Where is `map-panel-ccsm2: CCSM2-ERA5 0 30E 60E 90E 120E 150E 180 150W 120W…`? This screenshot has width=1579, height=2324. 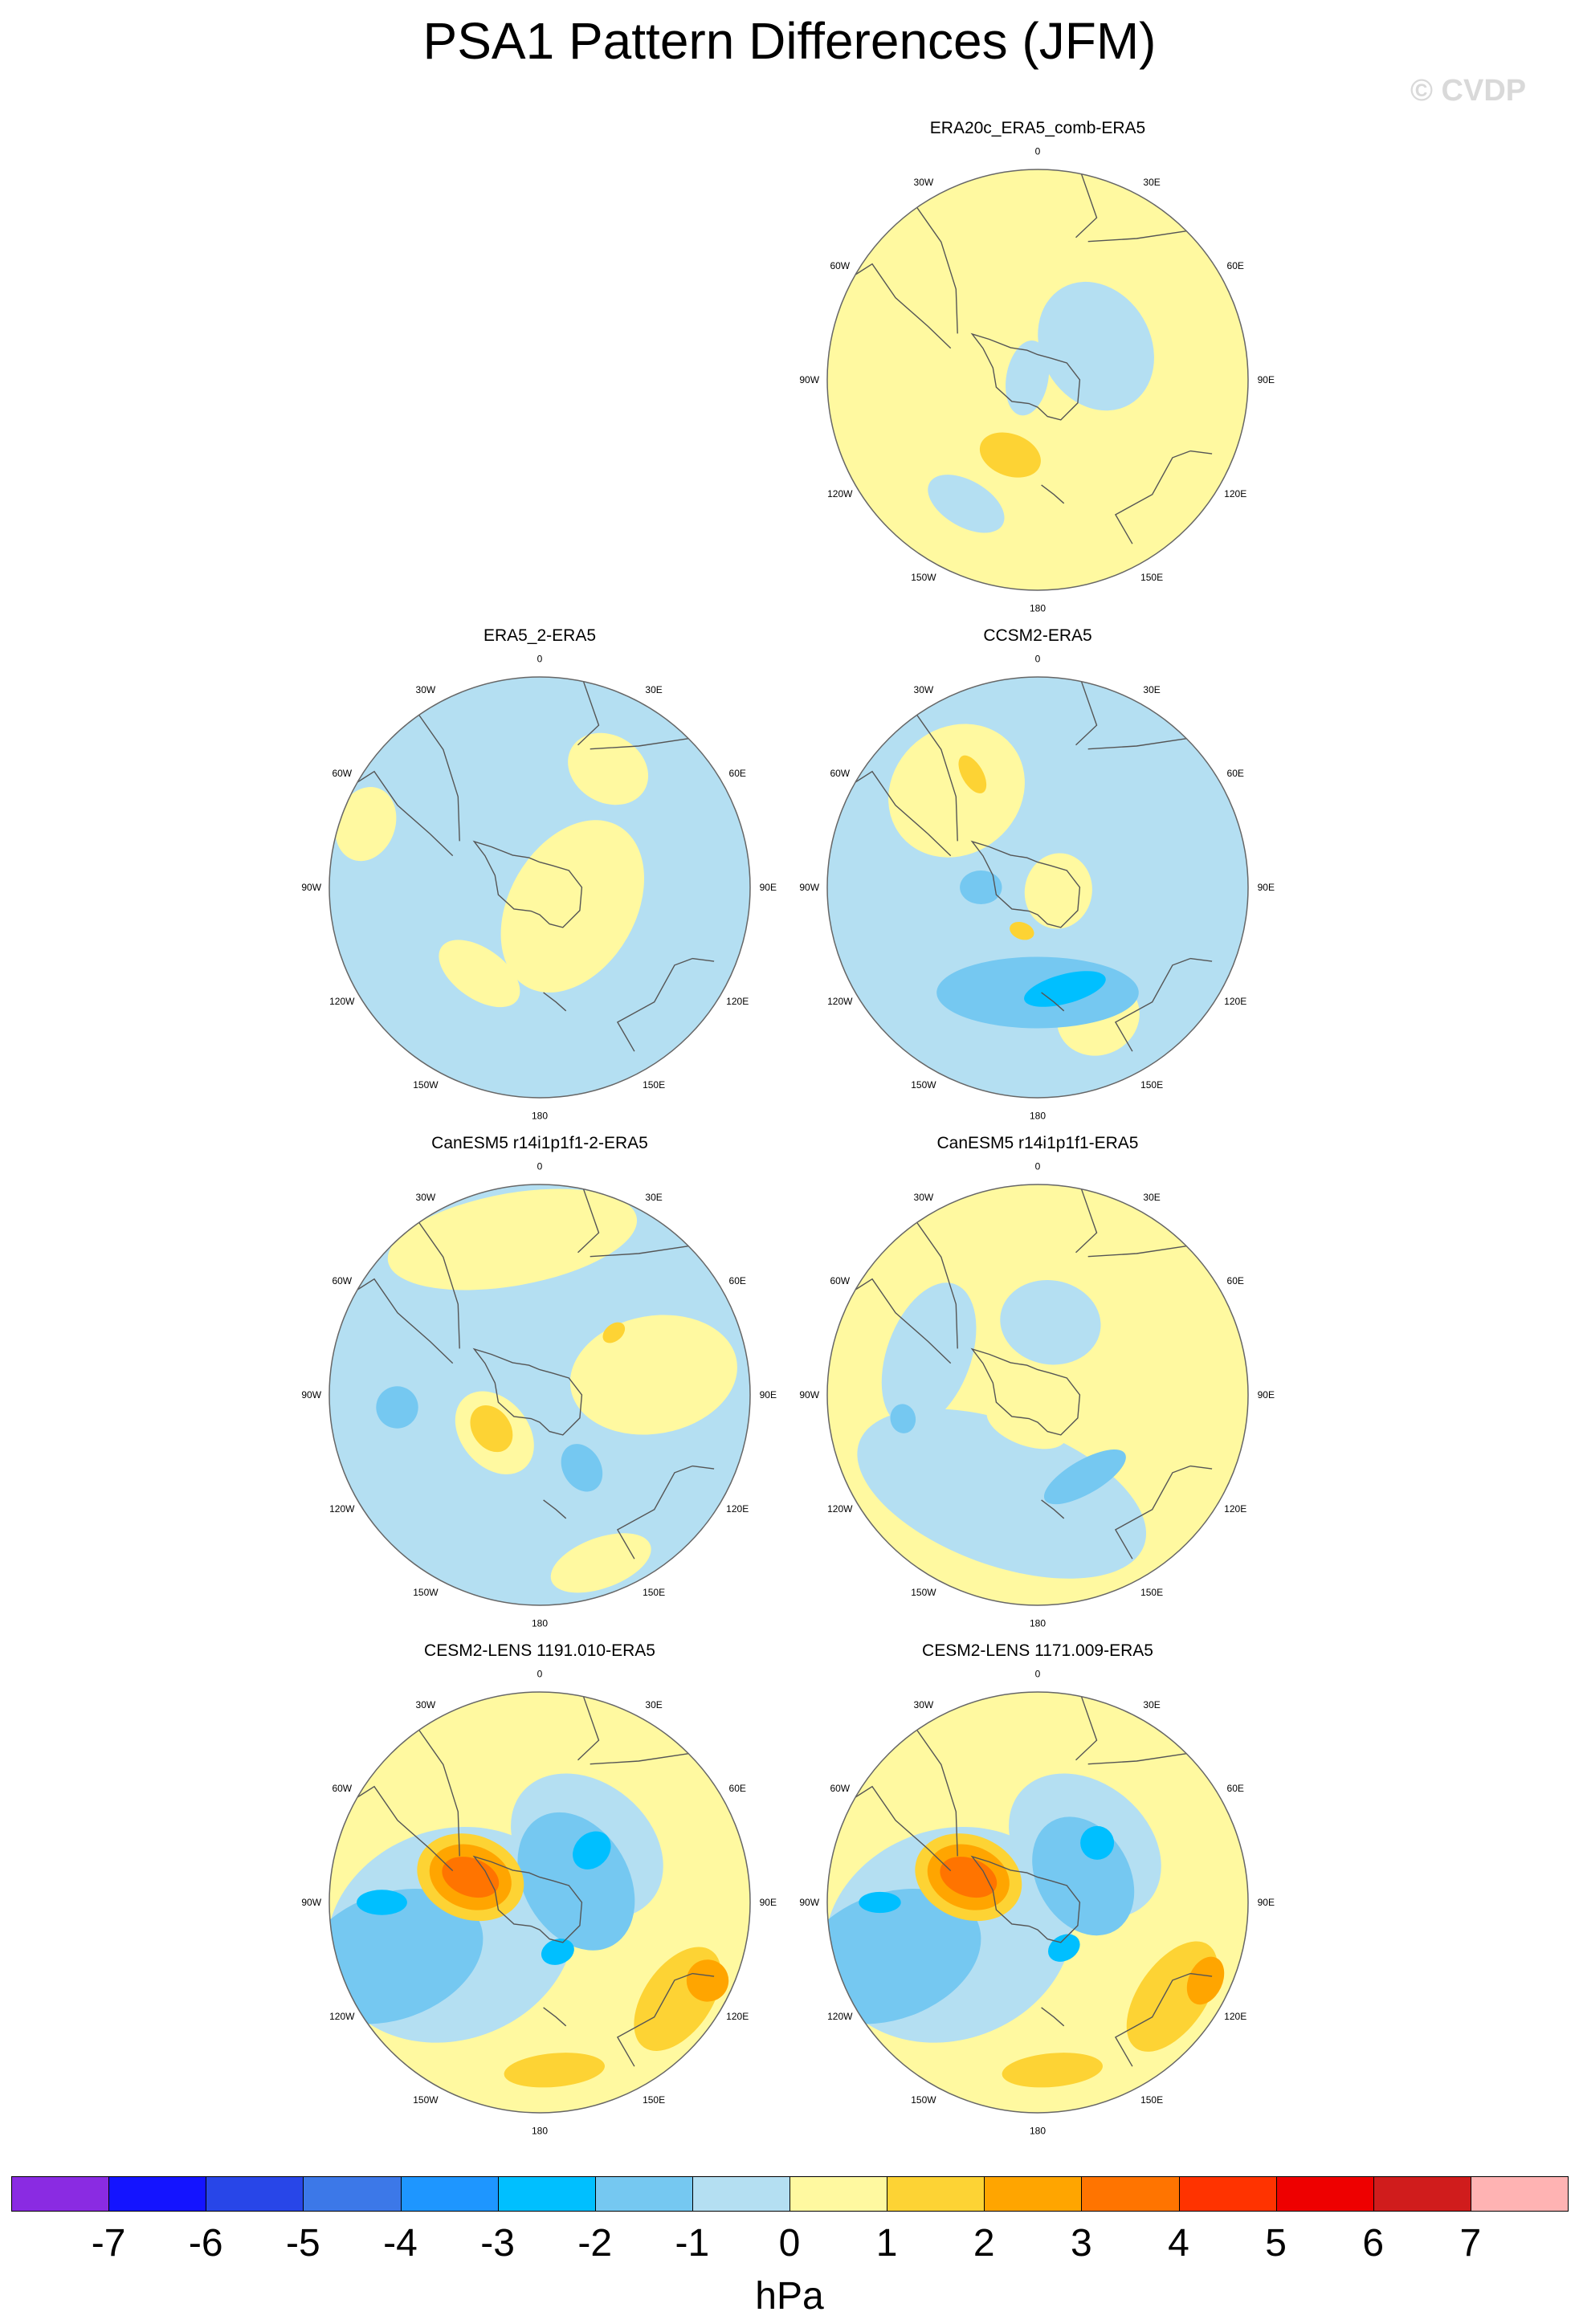 map-panel-ccsm2: CCSM2-ERA5 0 30E 60E 90E 120E 150E 180 150W 120W… is located at coordinates (1038, 875).